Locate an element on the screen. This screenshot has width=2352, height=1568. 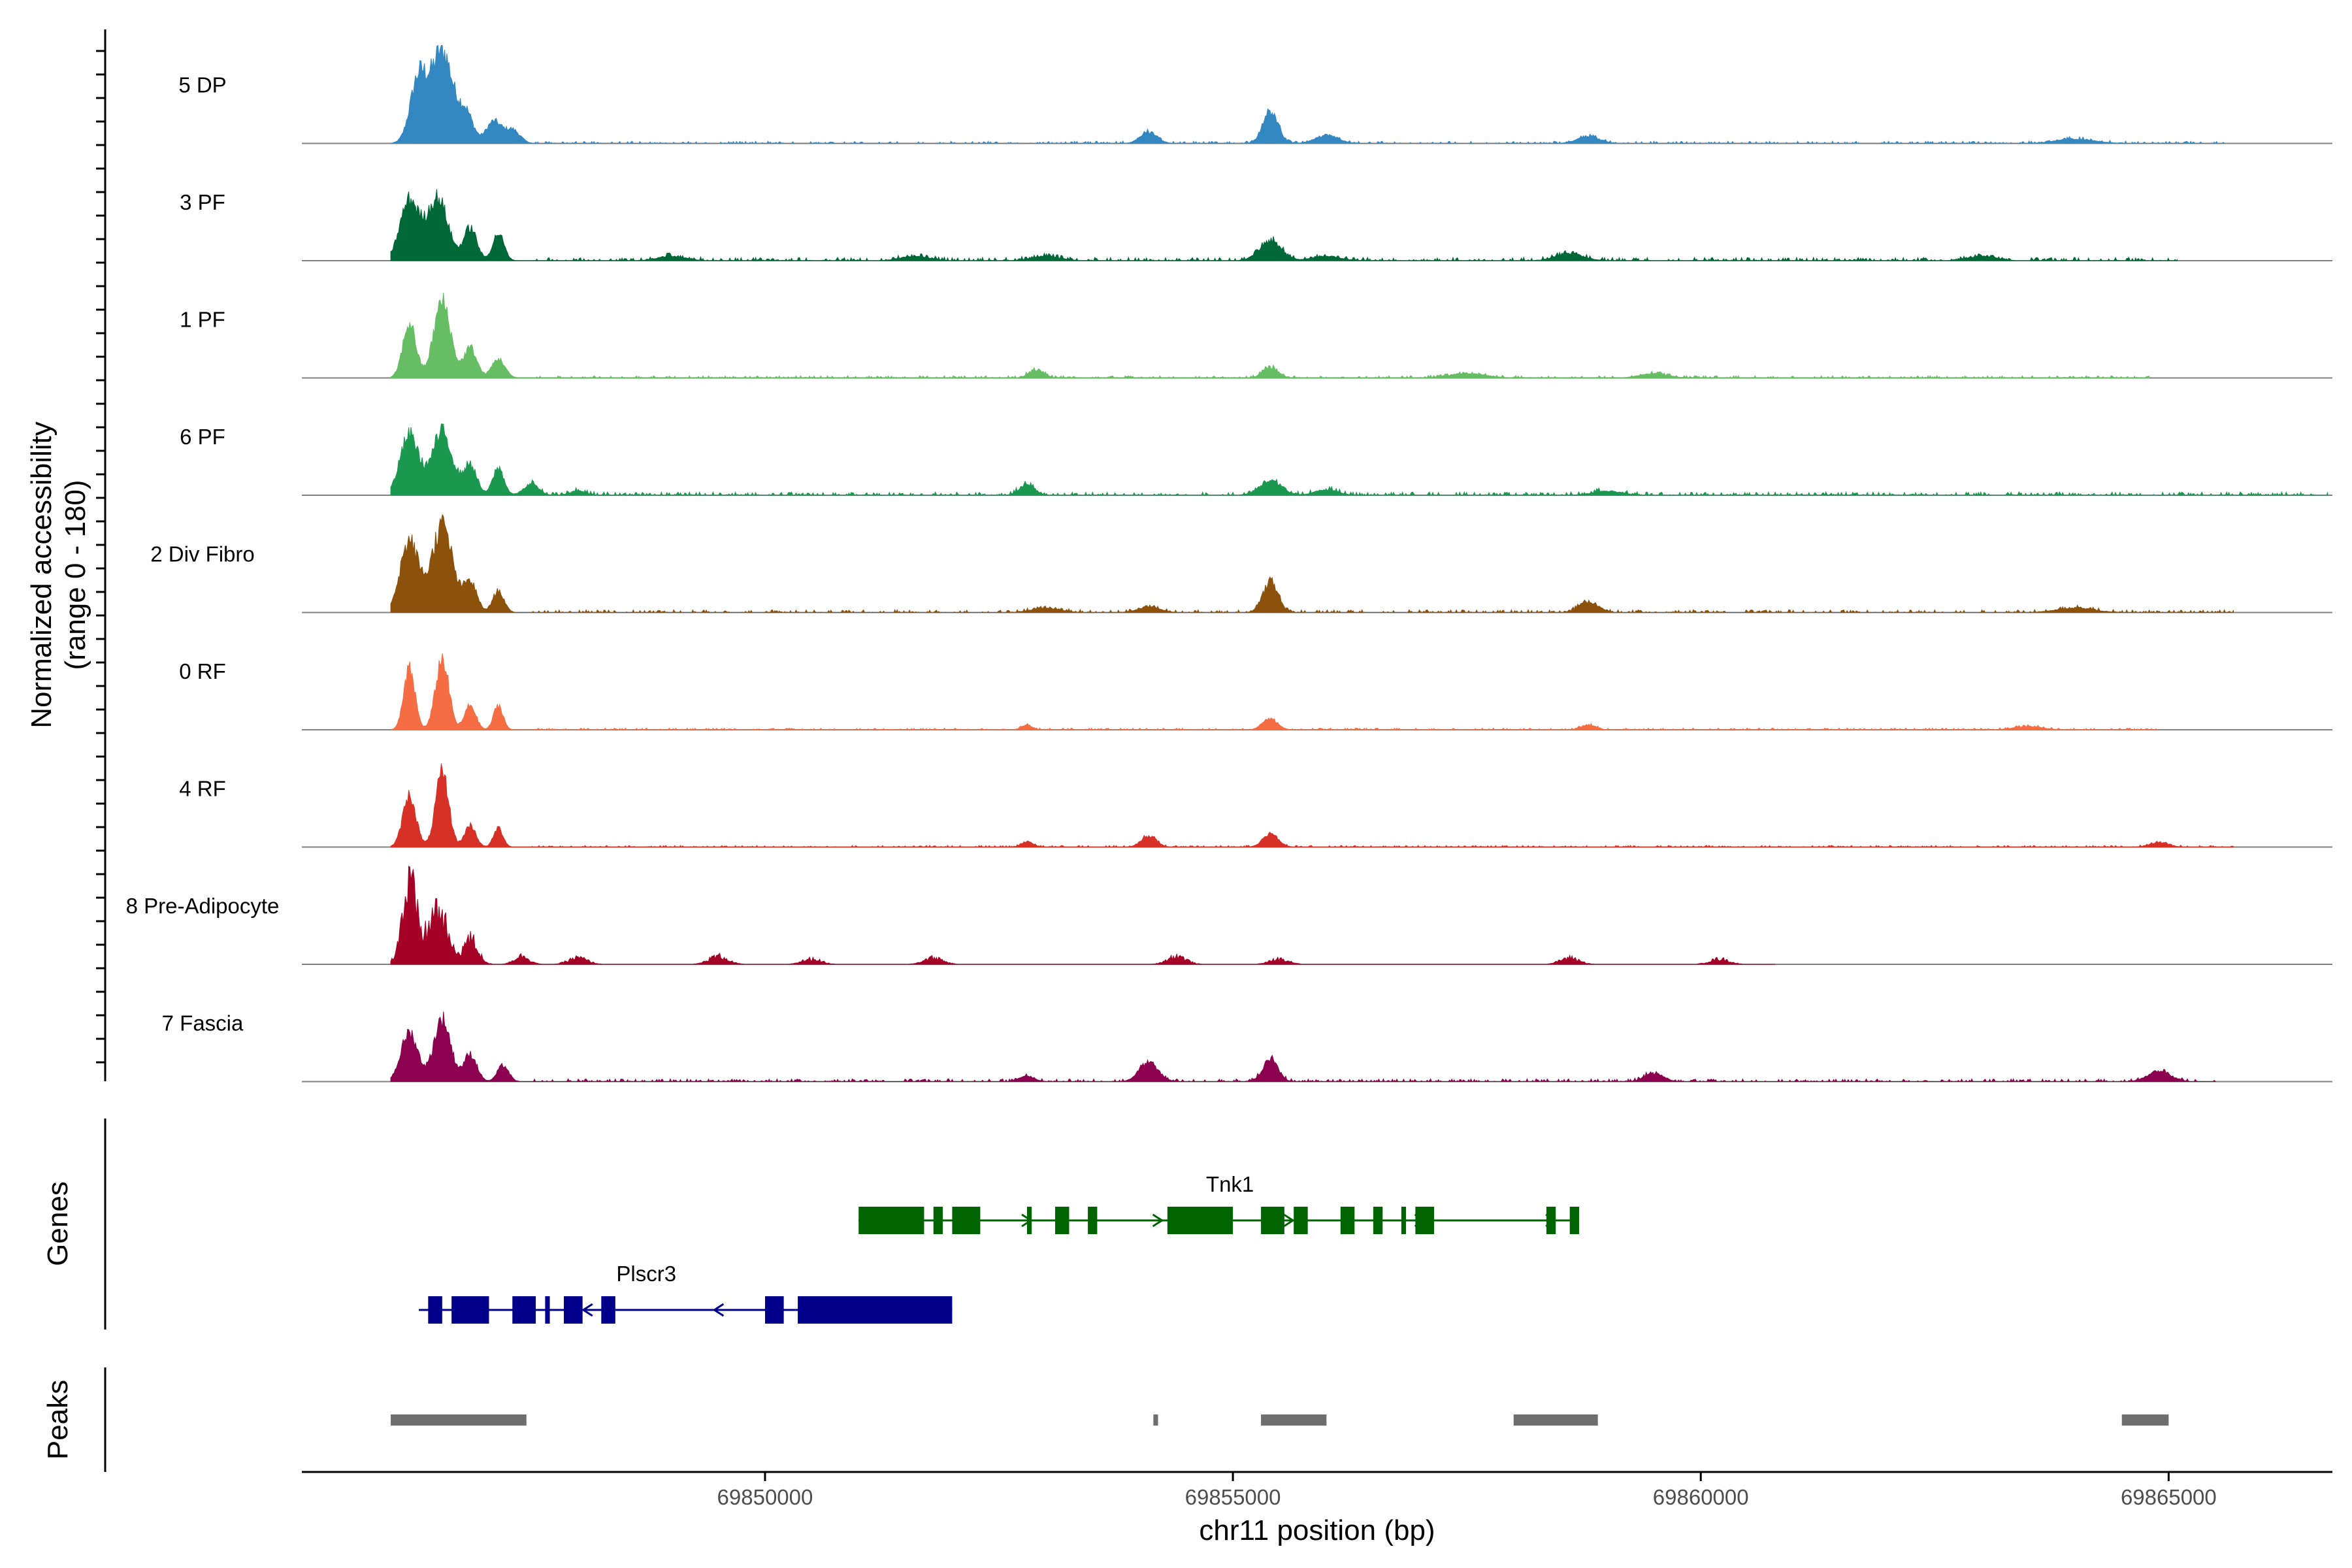
track-2-div-fibro: 2 Div Fibro is located at coordinates (1241, 563).